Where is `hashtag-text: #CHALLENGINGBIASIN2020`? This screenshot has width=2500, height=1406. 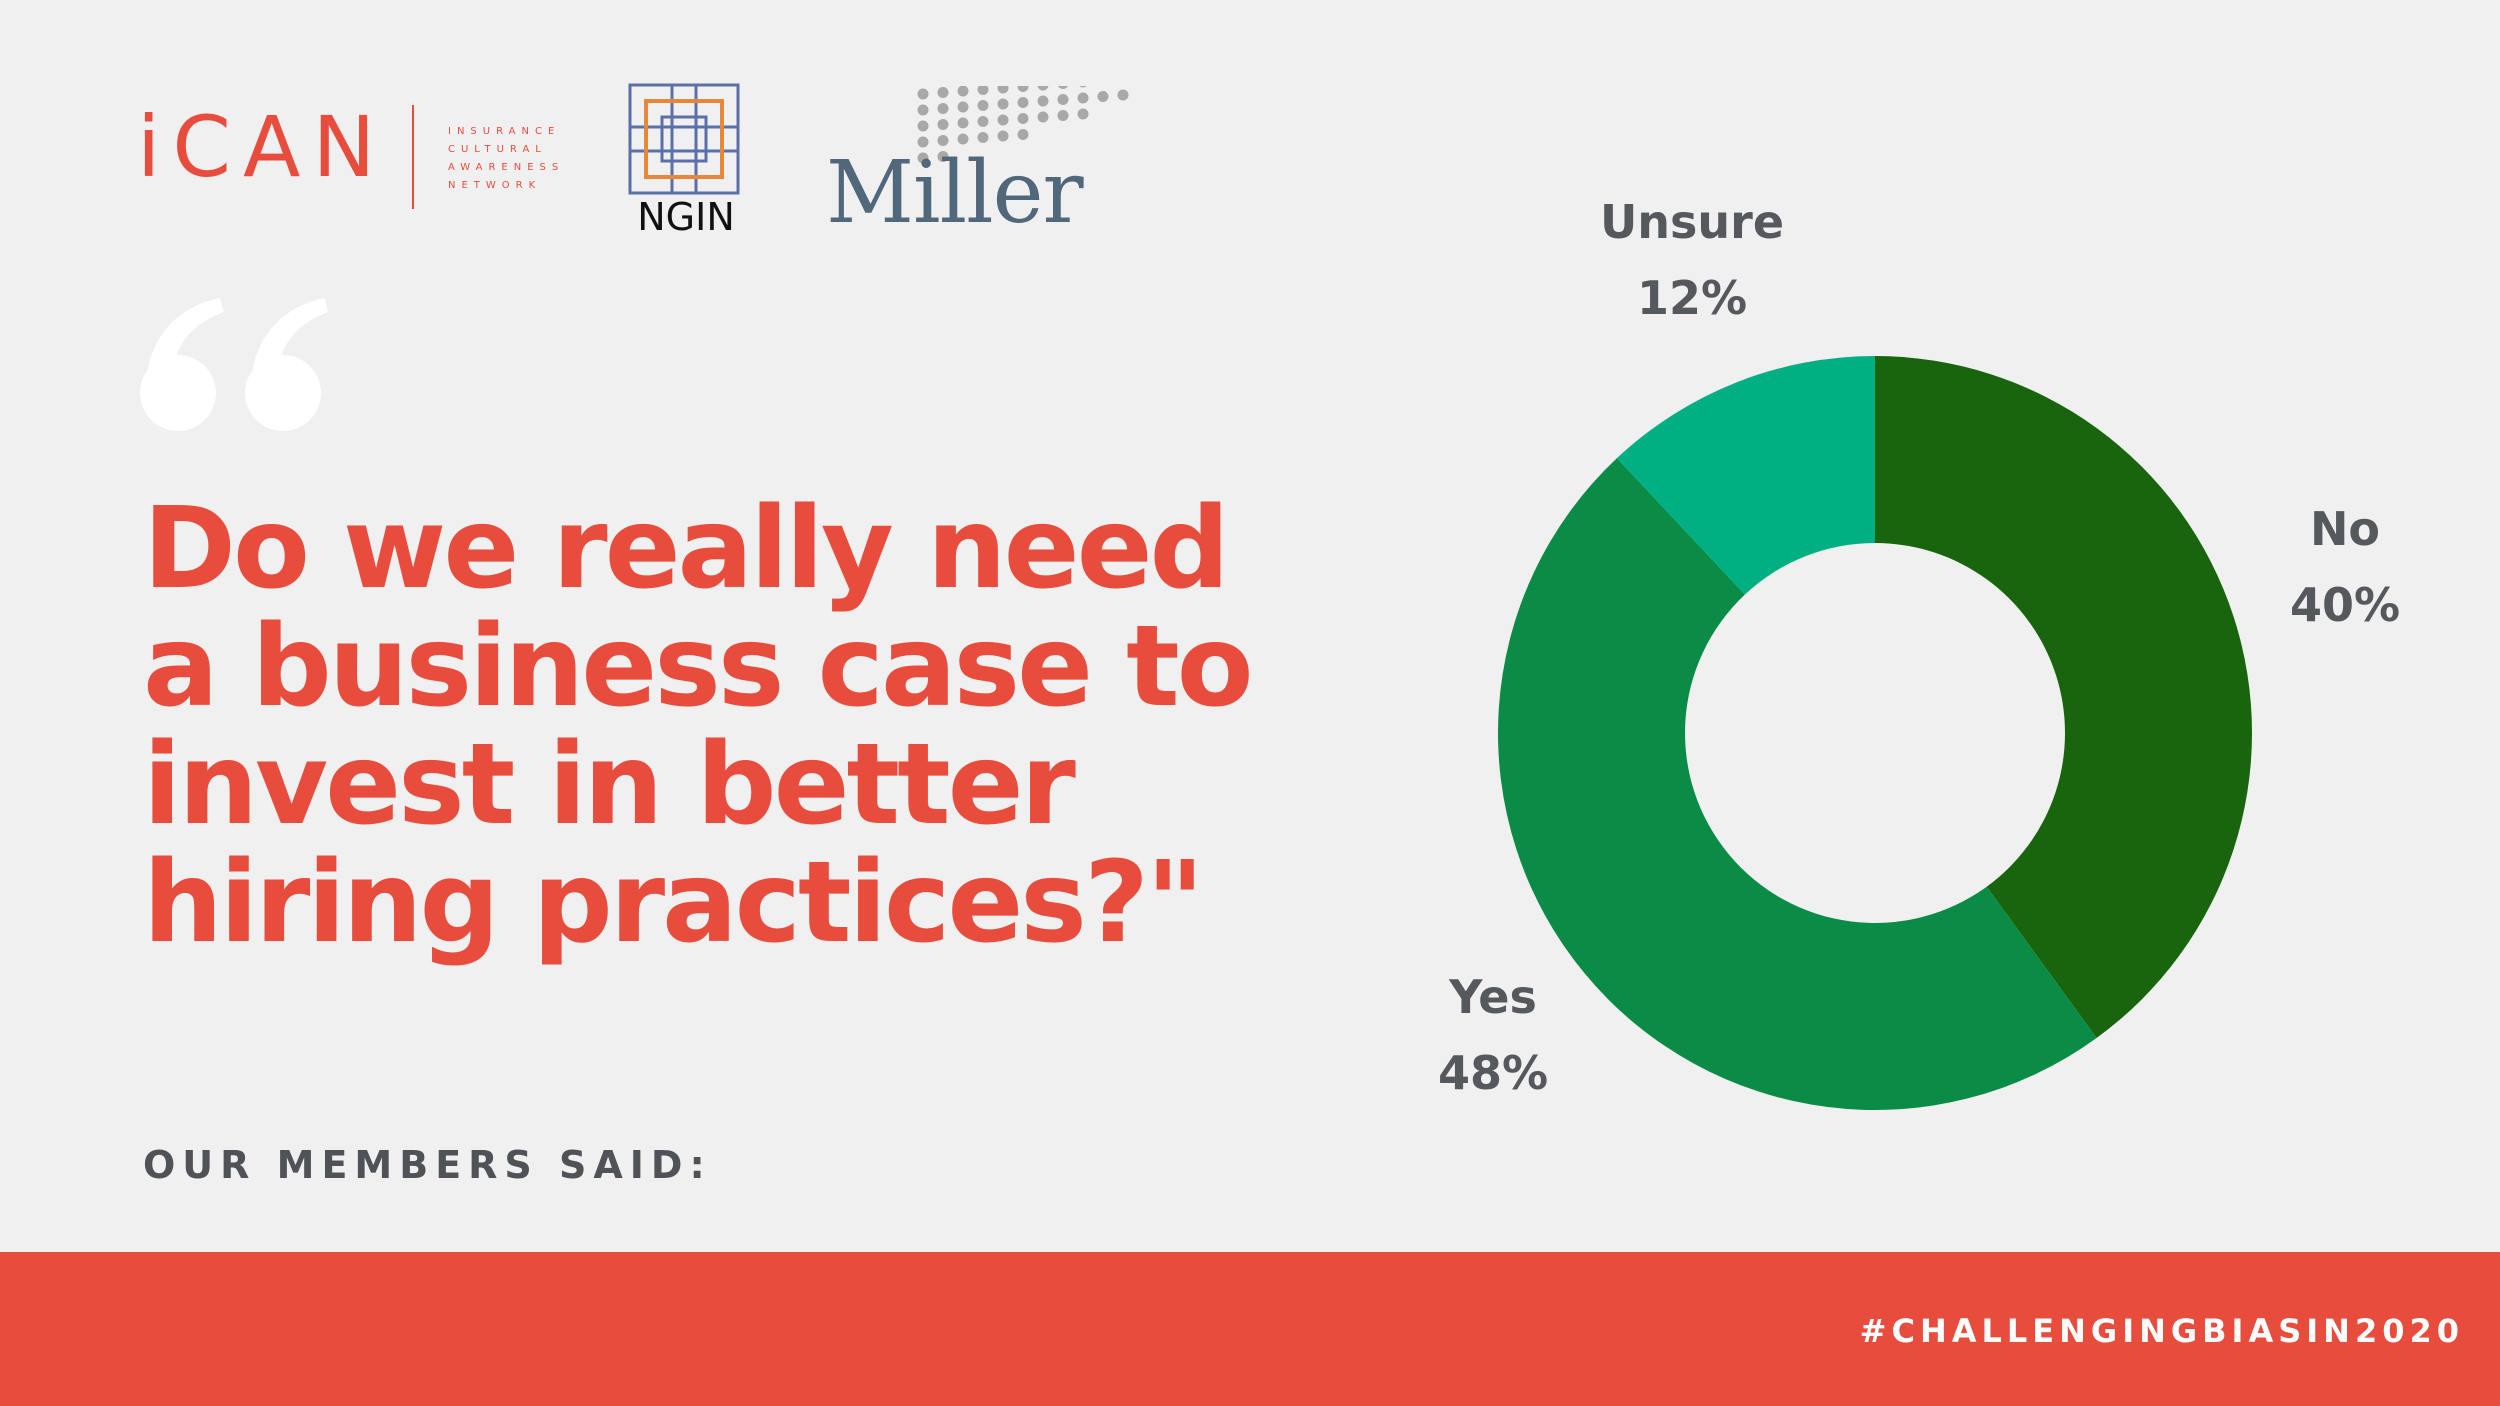 hashtag-text: #CHALLENGINGBIASIN2020 is located at coordinates (2161, 1331).